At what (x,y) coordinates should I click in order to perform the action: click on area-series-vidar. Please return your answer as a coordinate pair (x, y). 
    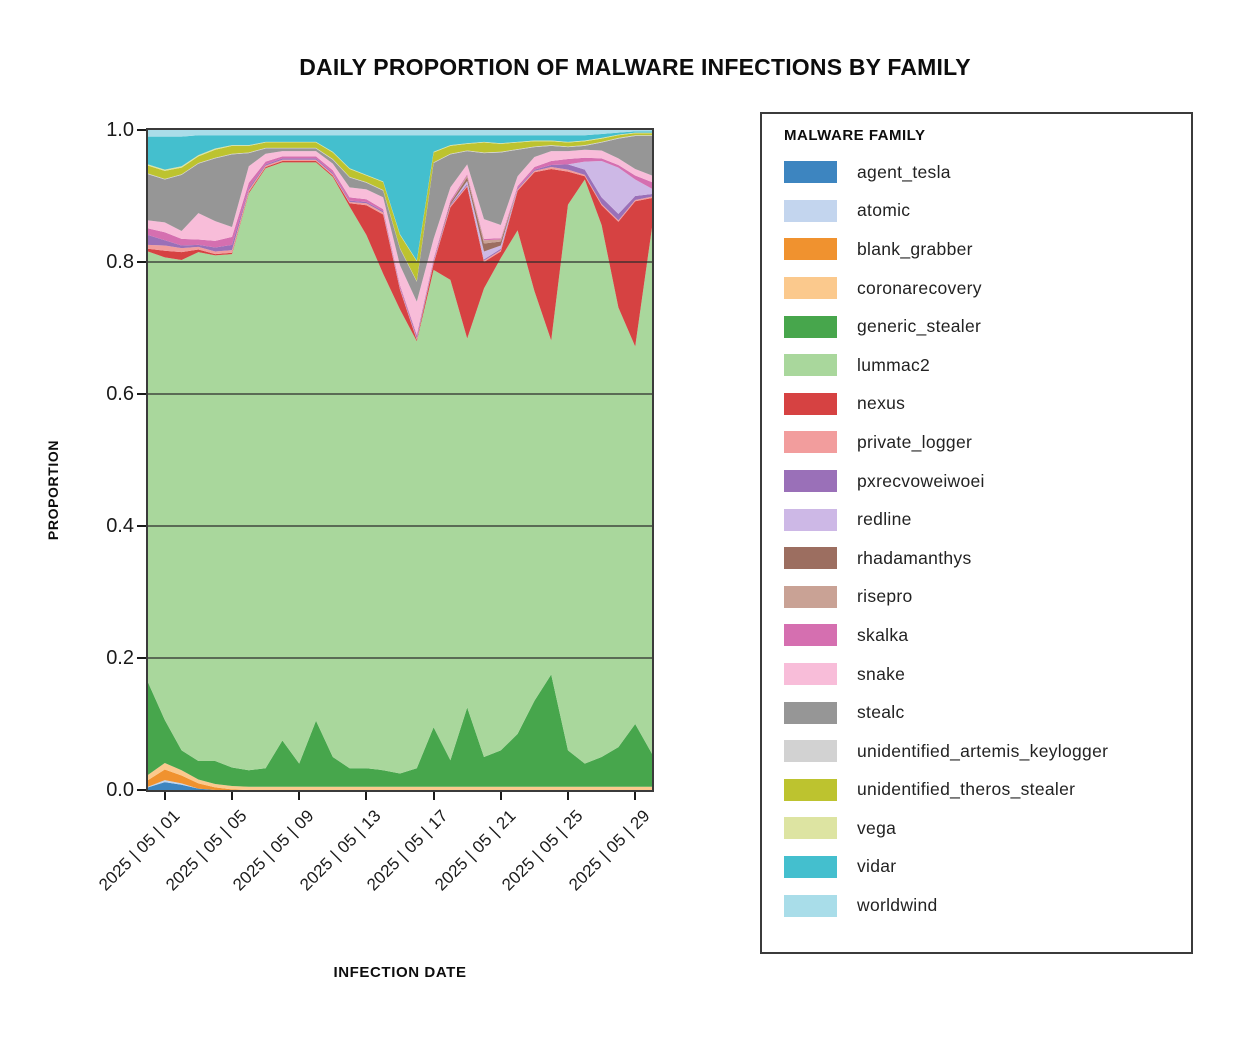
    Looking at the image, I should click on (400, 196).